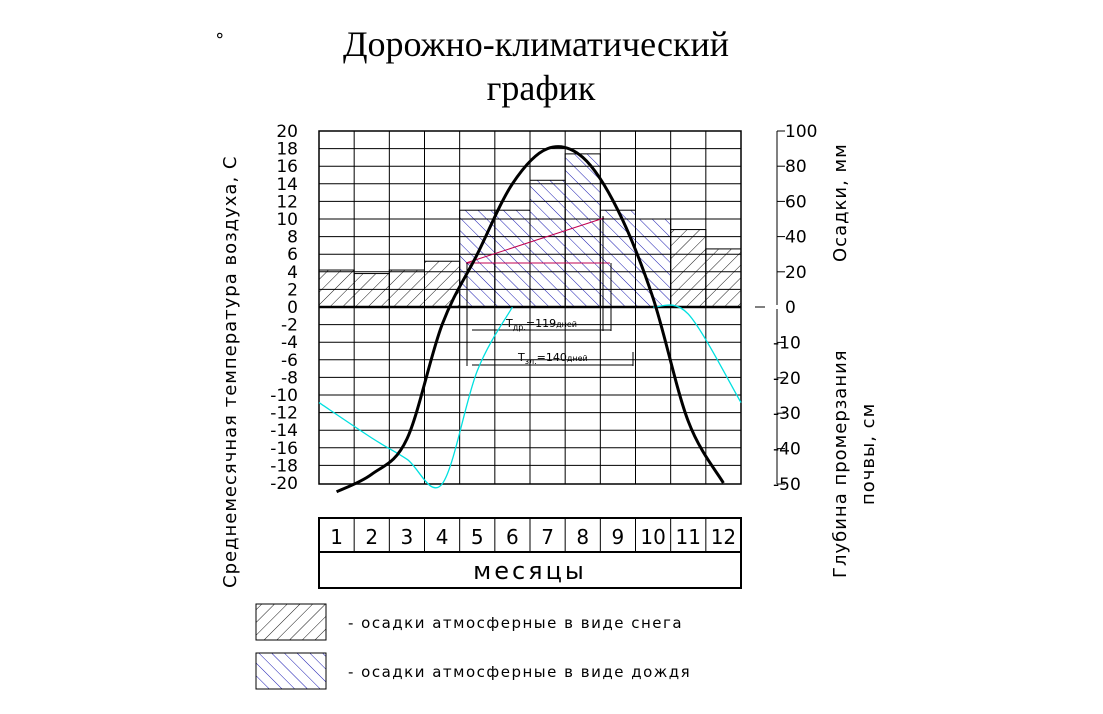 This screenshot has height=714, width=1103. Describe the element at coordinates (292, 308) in the screenshot. I see `temp-tick-label: 0` at that location.